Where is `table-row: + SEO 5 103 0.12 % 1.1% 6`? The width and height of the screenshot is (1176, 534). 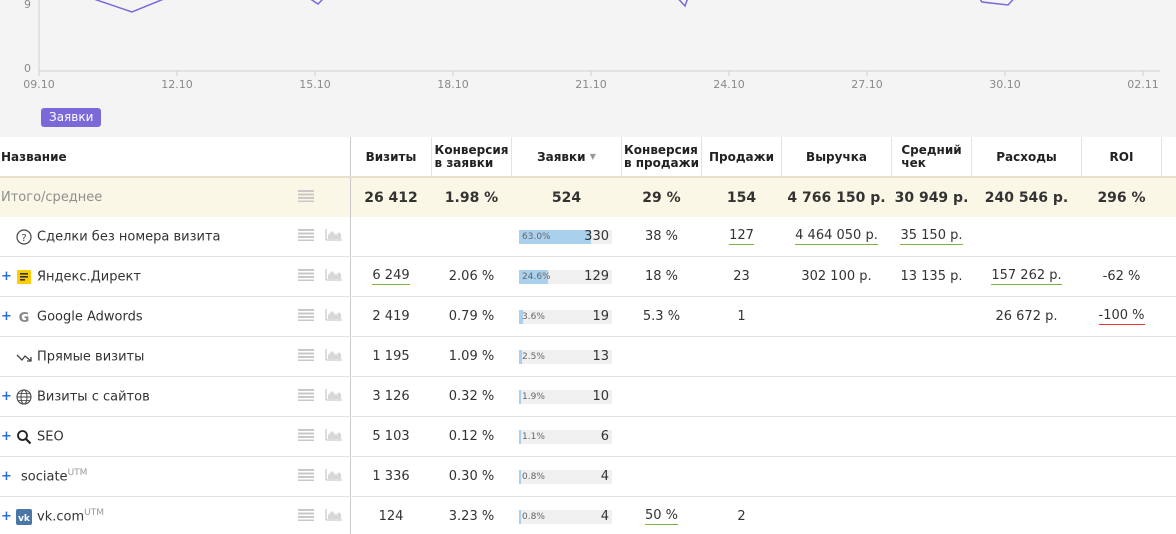 table-row: + SEO 5 103 0.12 % 1.1% 6 is located at coordinates (588, 437).